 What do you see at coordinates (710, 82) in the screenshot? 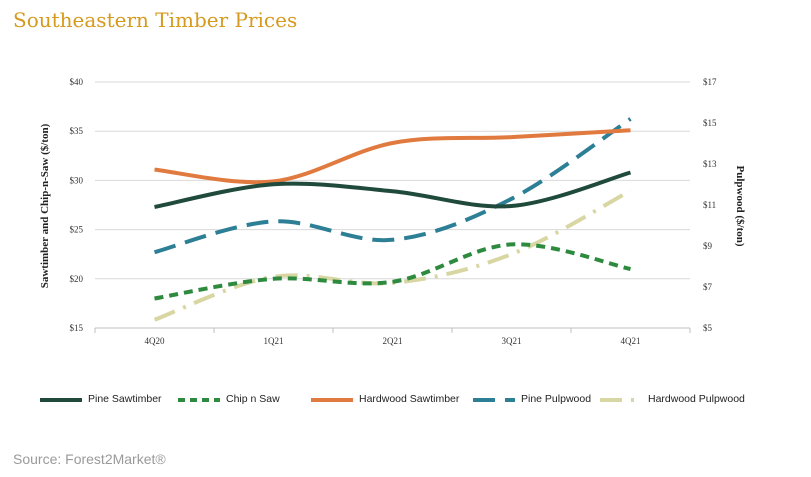
I see `right-tick-label: $17` at bounding box center [710, 82].